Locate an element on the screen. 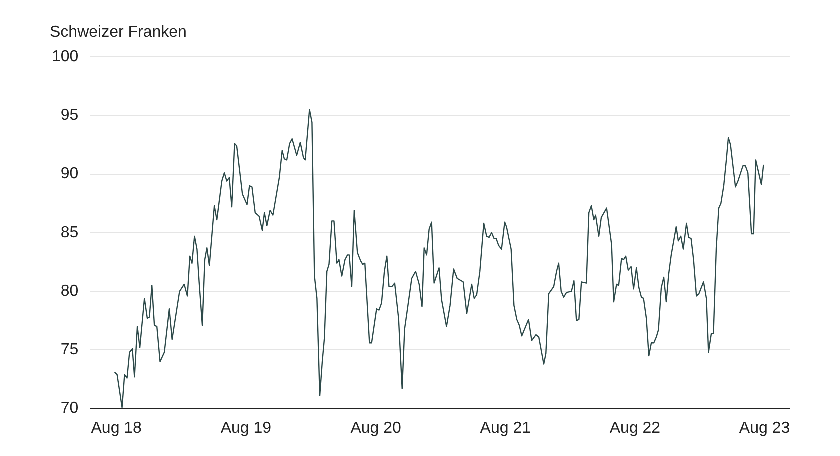 This screenshot has width=840, height=456. x-tick-label: Aug 23 is located at coordinates (764, 428).